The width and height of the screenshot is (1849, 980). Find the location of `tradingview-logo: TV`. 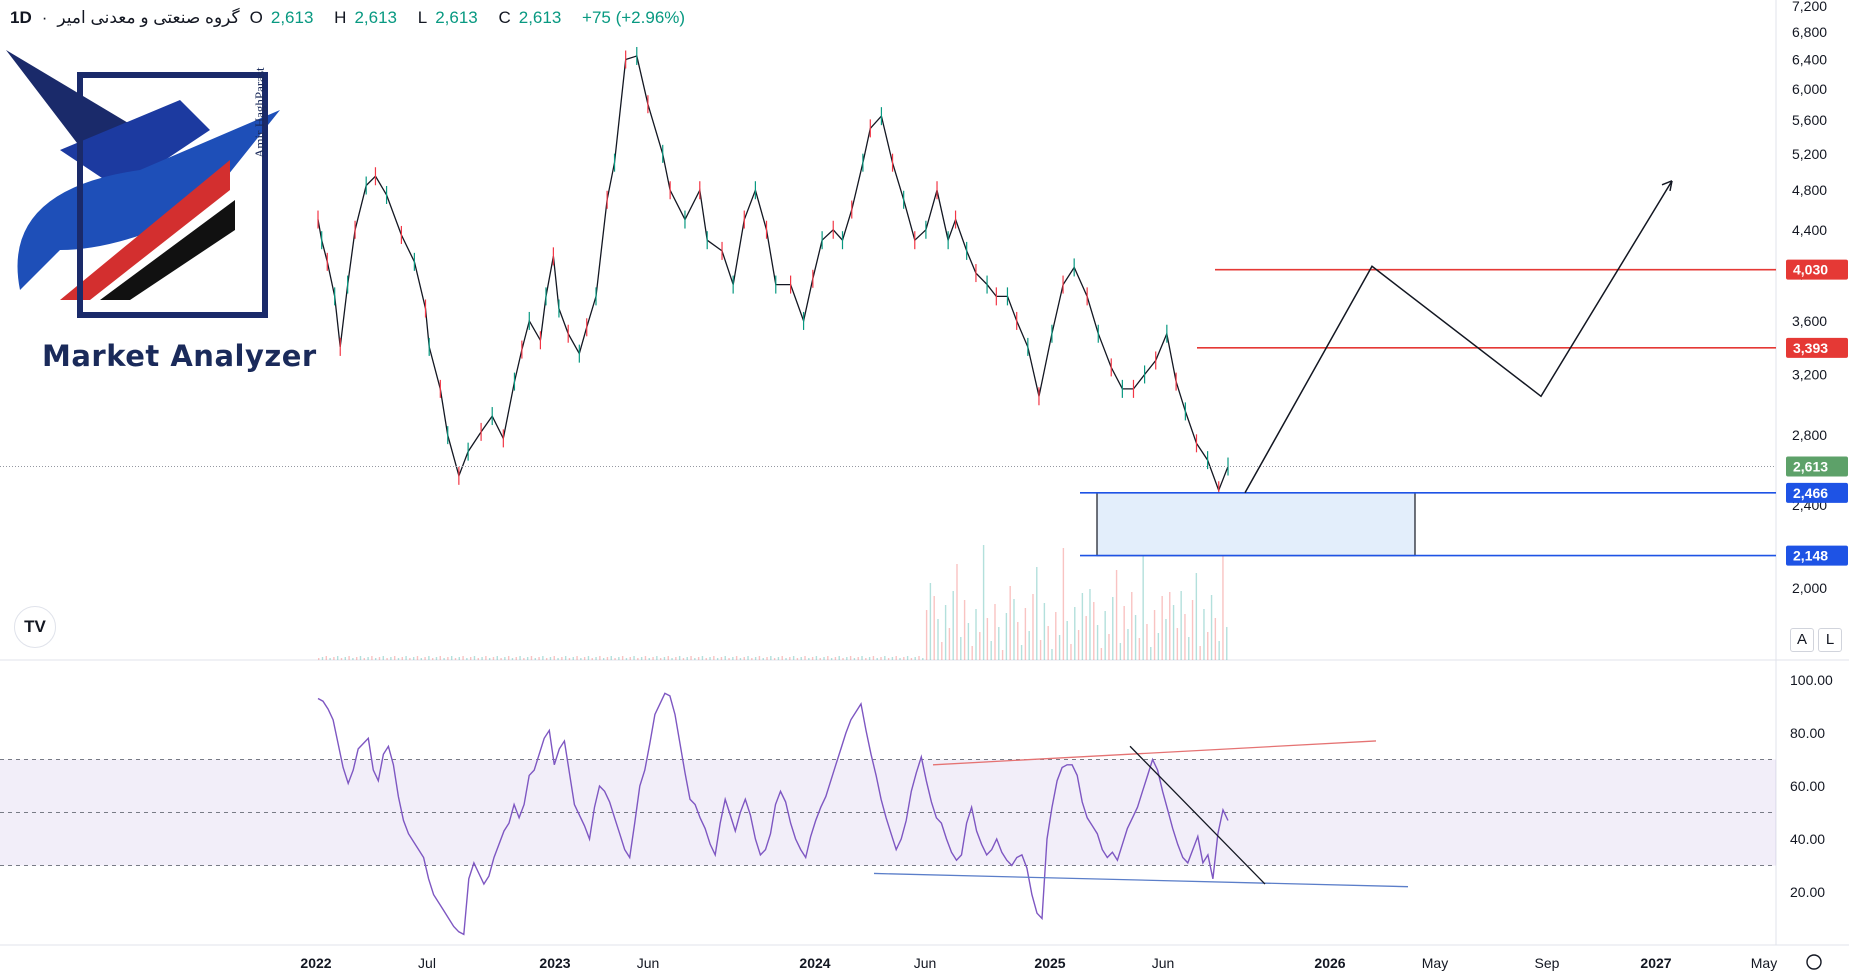

tradingview-logo: TV is located at coordinates (35, 627).